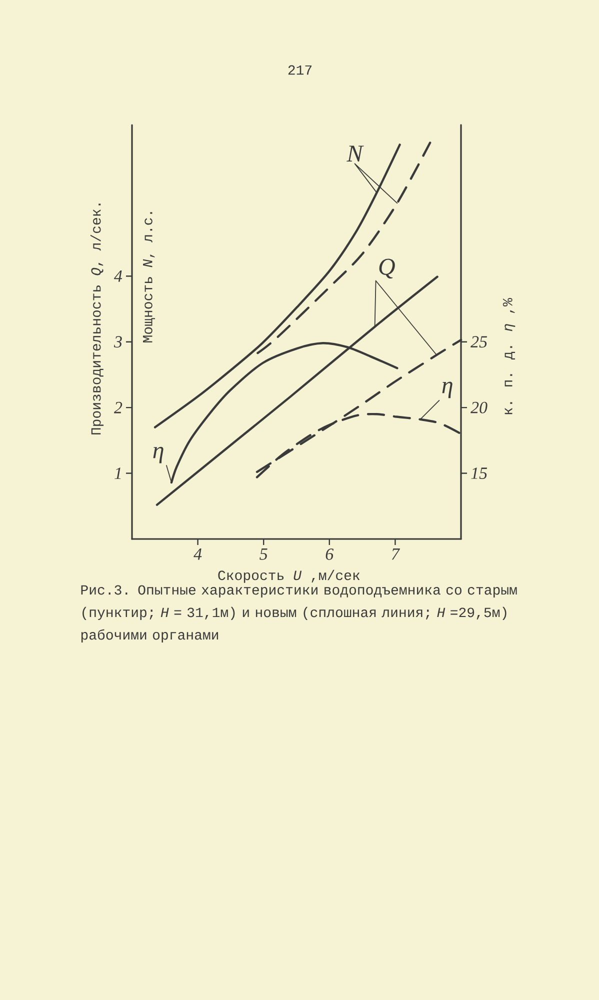  What do you see at coordinates (118, 276) in the screenshot?
I see `y-tick-label: 4` at bounding box center [118, 276].